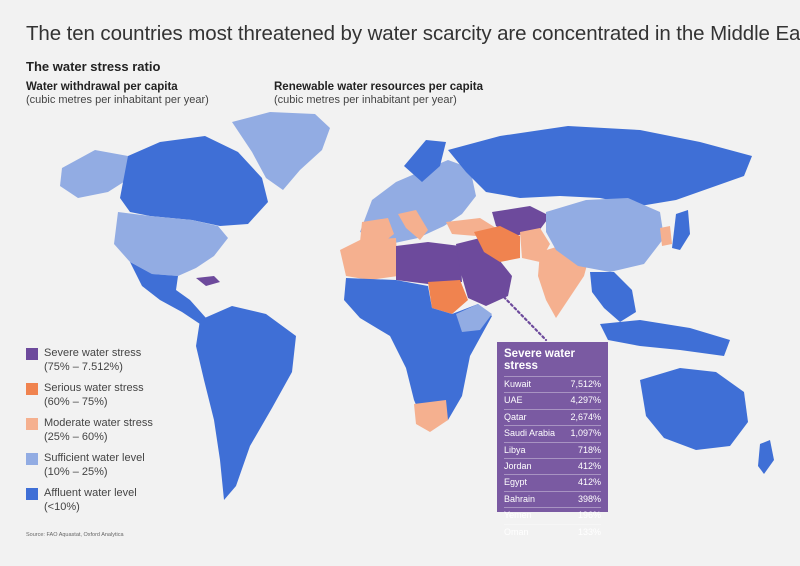 The height and width of the screenshot is (566, 800). I want to click on chart-subtitle: The water stress ratio, so click(93, 66).